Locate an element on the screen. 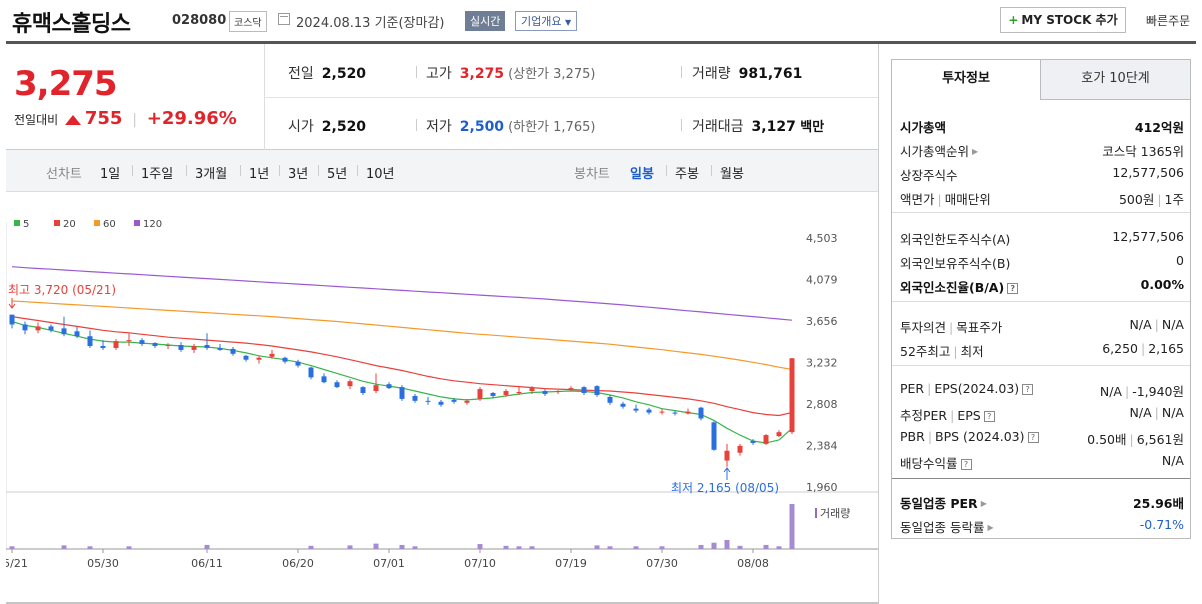 The image size is (1202, 604). candle-monthly: 월봉 is located at coordinates (732, 174).